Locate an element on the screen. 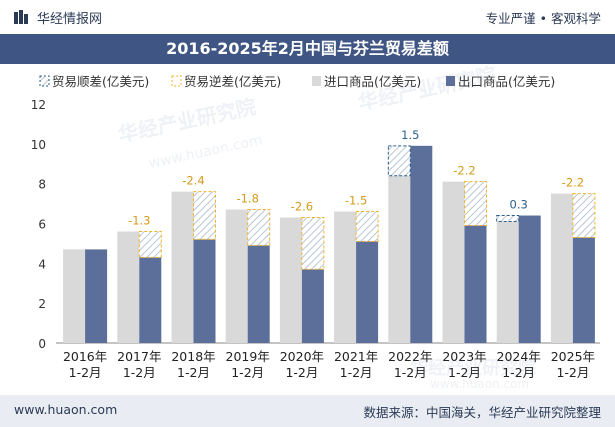  balance-label: 0.3 is located at coordinates (519, 205).